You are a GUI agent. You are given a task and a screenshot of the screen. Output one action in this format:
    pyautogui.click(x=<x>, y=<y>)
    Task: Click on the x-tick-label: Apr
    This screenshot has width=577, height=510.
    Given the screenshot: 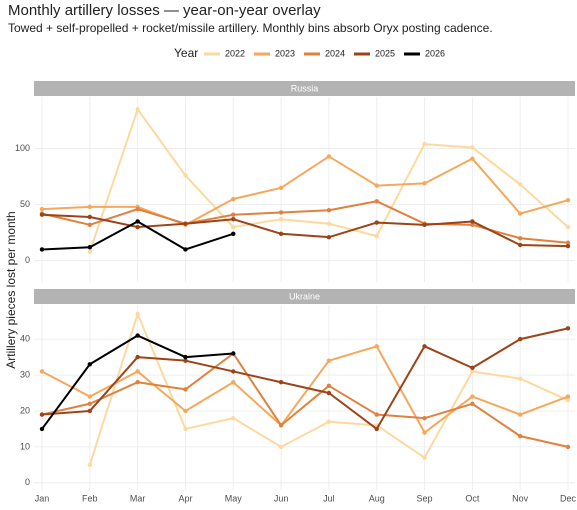 What is the action you would take?
    pyautogui.click(x=185, y=498)
    